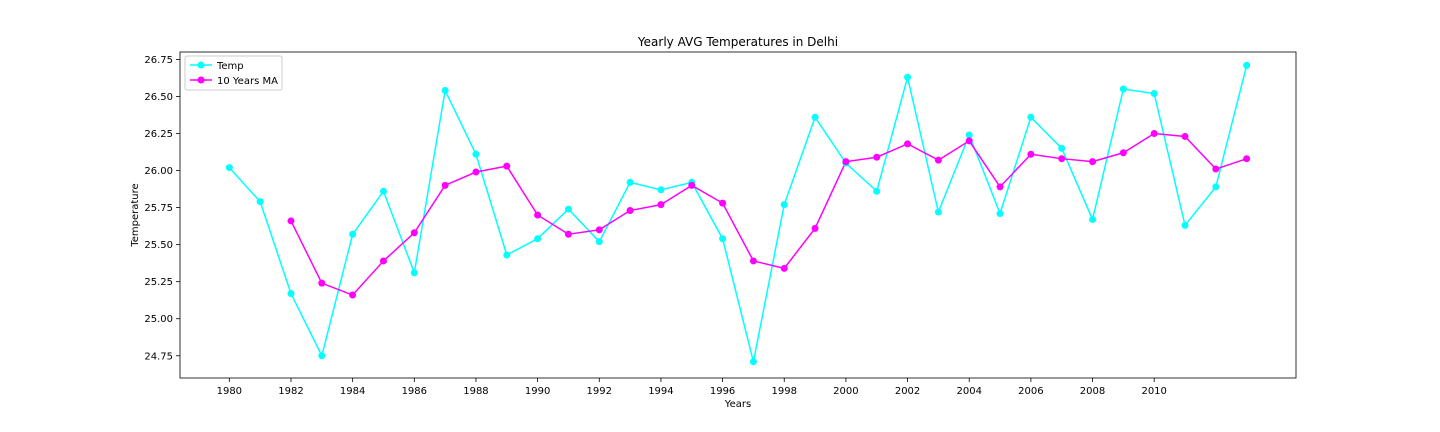  What do you see at coordinates (1000, 214) in the screenshot?
I see `temp-point-2005` at bounding box center [1000, 214].